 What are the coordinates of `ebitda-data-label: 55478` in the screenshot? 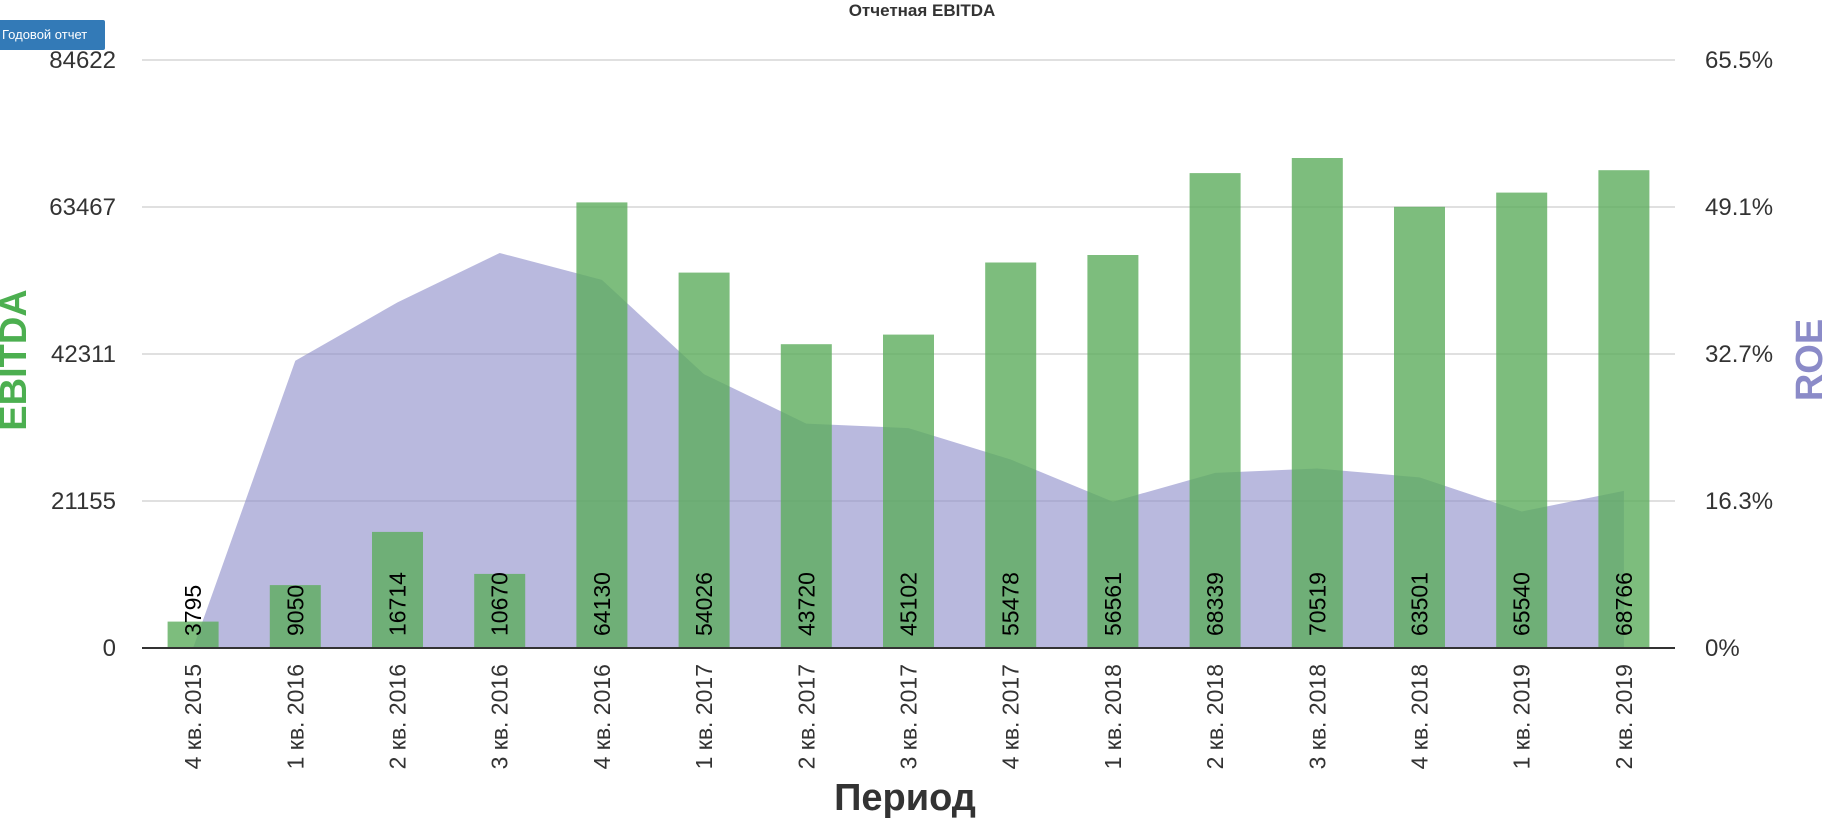 It's located at (1011, 604).